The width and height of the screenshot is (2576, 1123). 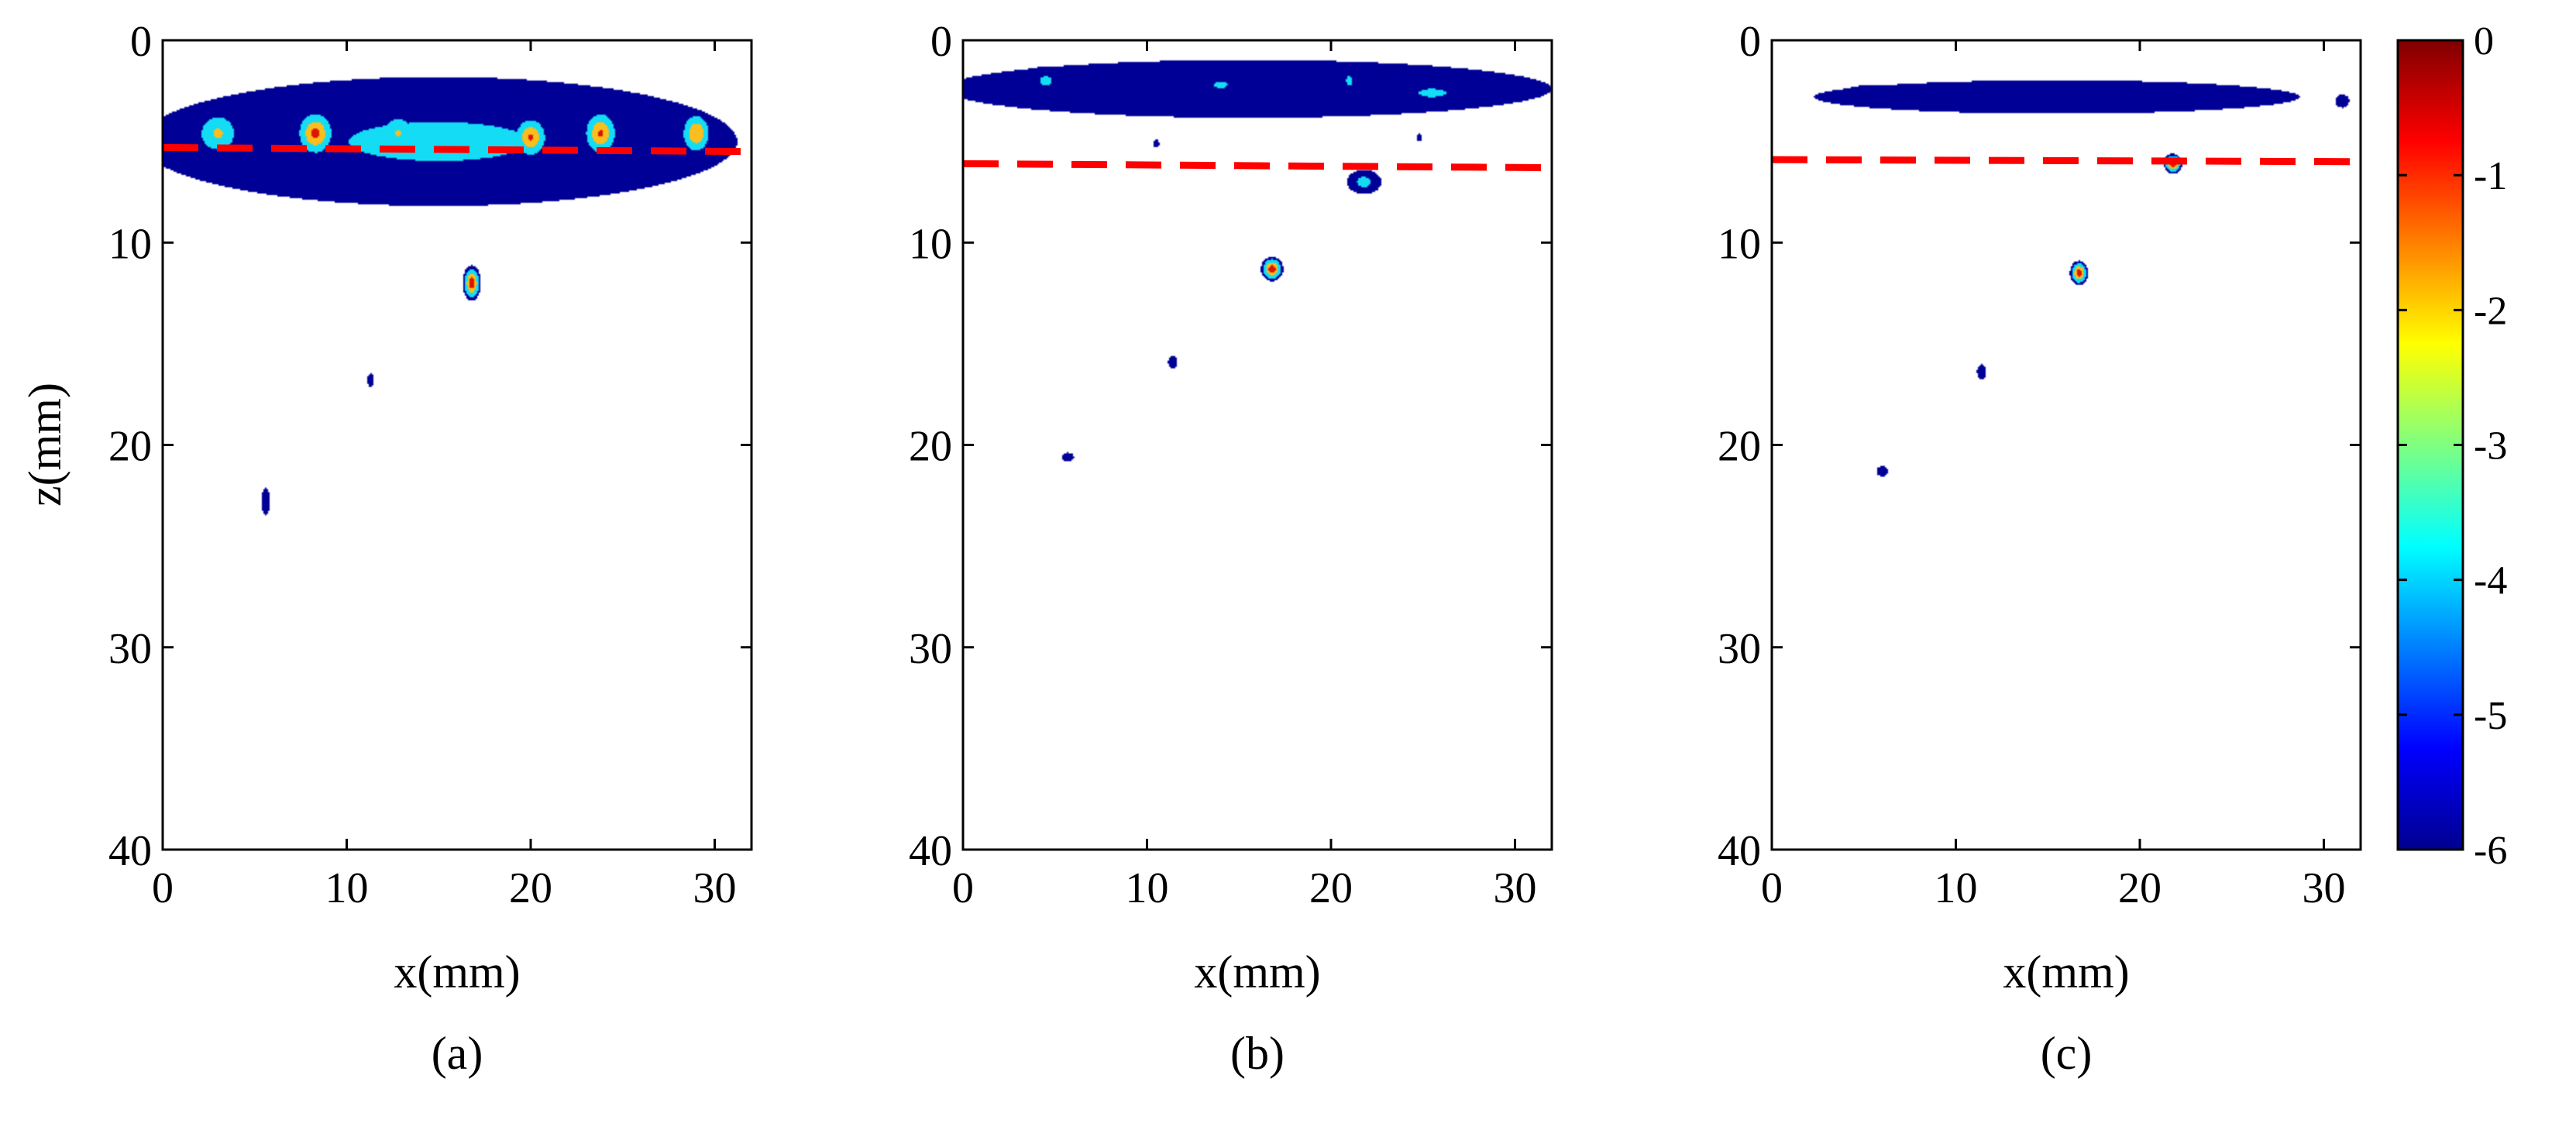 I want to click on colorbar-ticks: 0 -1 -2 -3 -4 -5 -6, so click(x=2452, y=446).